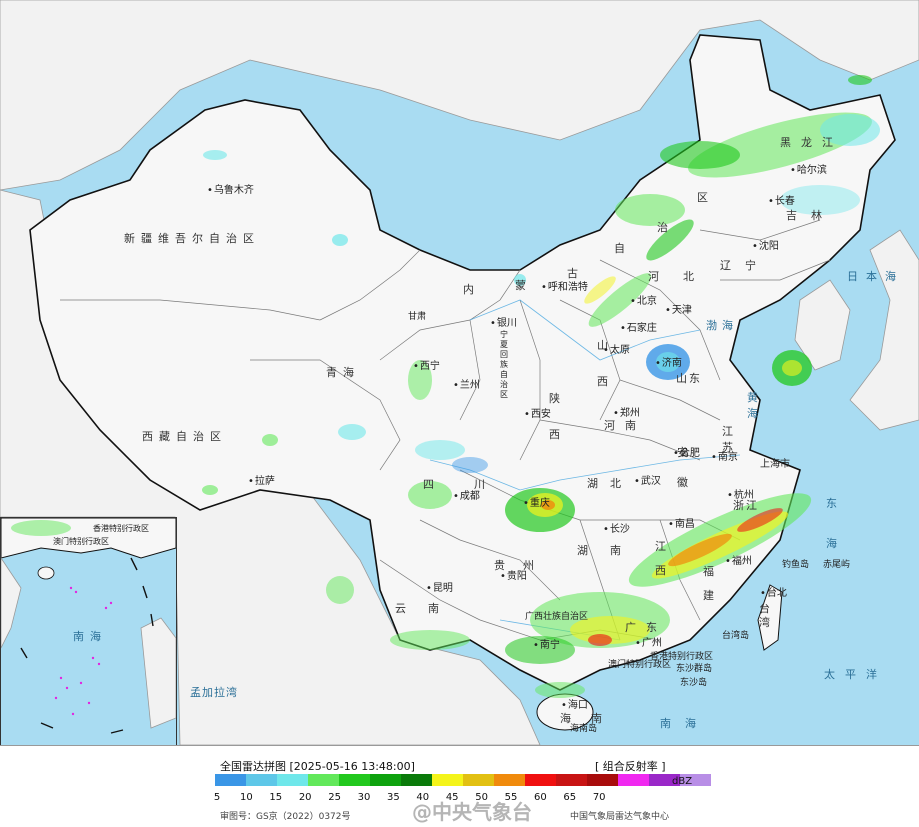 Image resolution: width=919 pixels, height=827 pixels. Describe the element at coordinates (343, 372) in the screenshot. I see `label-qinghai: 青海` at that location.